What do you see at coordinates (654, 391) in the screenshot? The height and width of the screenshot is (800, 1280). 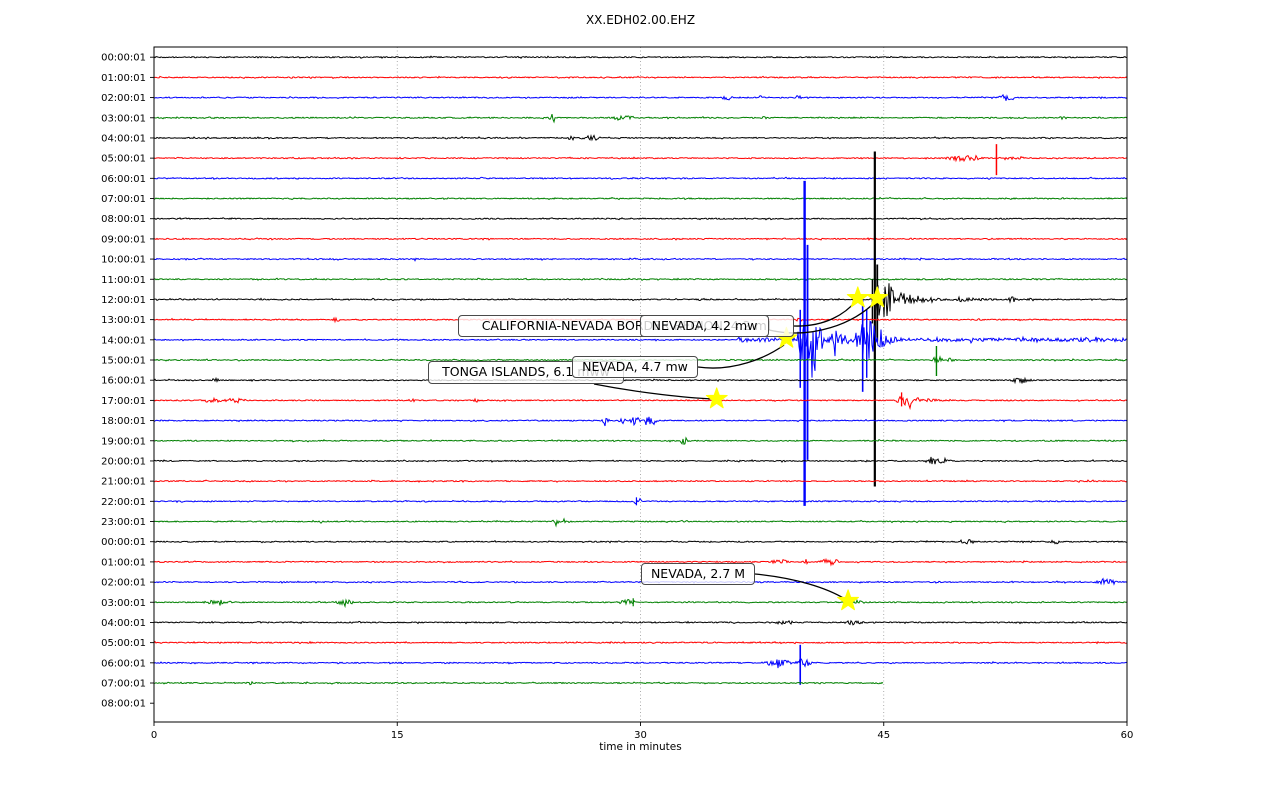 I see `connector-tonga-islands` at bounding box center [654, 391].